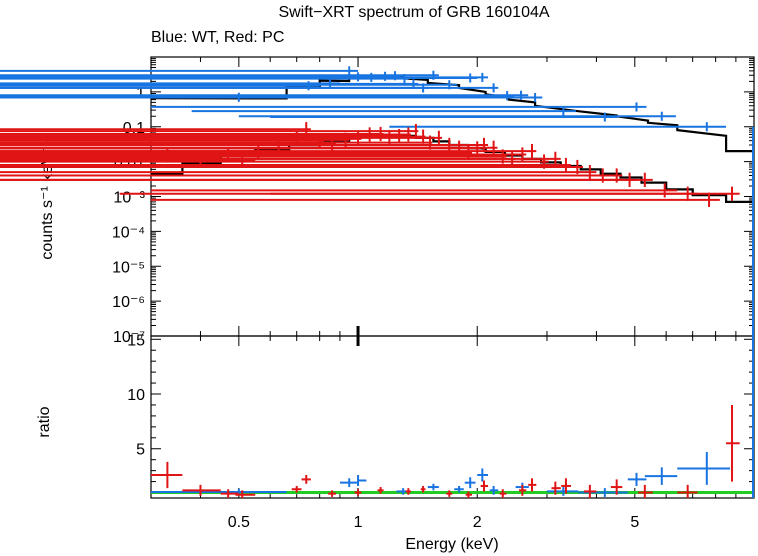 The image size is (758, 556). Describe the element at coordinates (452, 544) in the screenshot. I see `x-axis-label: Energy (keV)` at that location.